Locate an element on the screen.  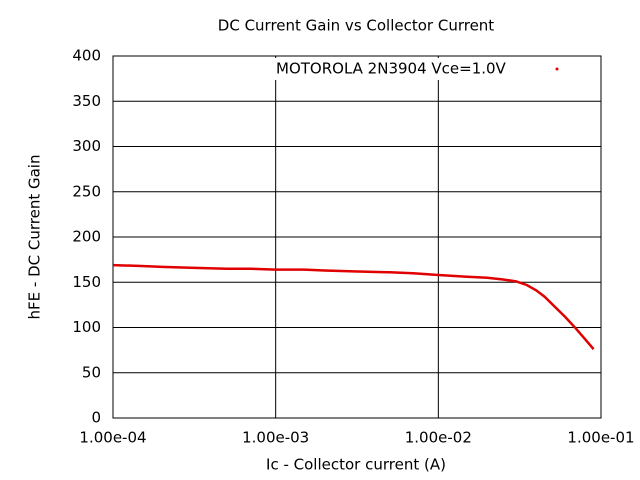
x-tick-label: 1.00e-04 is located at coordinates (112, 438).